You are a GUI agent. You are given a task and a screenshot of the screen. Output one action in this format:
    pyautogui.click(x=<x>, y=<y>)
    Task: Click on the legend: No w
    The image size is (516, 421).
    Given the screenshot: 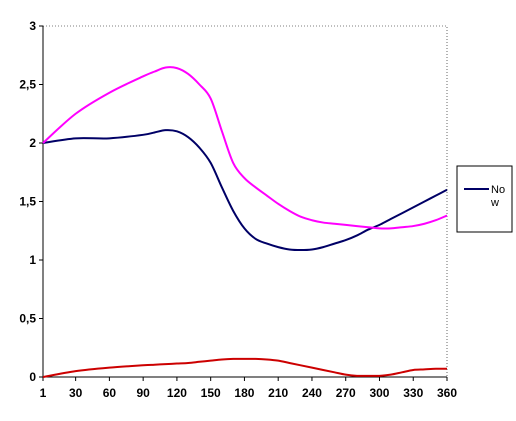 What is the action you would take?
    pyautogui.click(x=484, y=199)
    